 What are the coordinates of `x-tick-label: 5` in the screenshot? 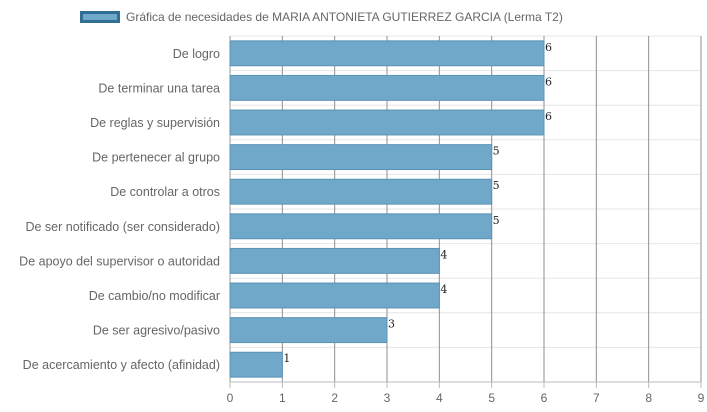 It's located at (491, 398).